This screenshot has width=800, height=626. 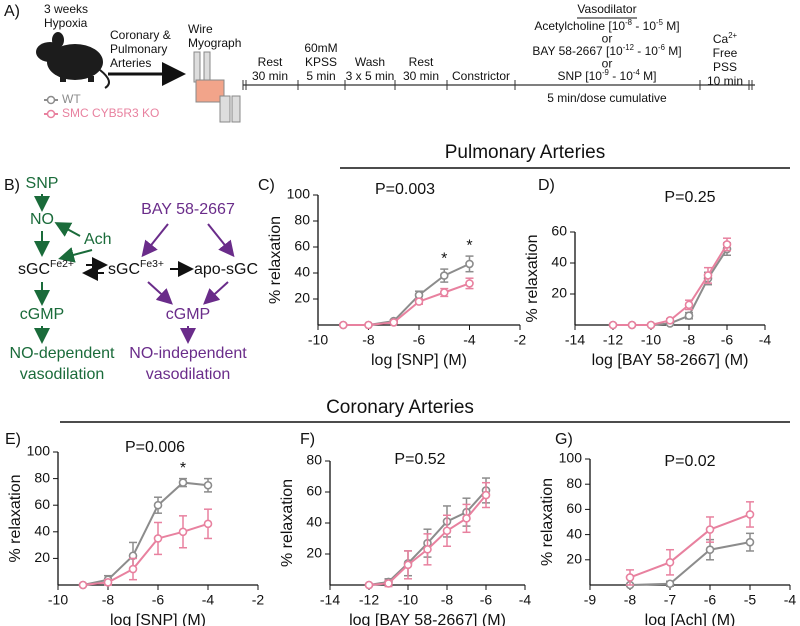 I want to click on panel-label: D), so click(x=546, y=185).